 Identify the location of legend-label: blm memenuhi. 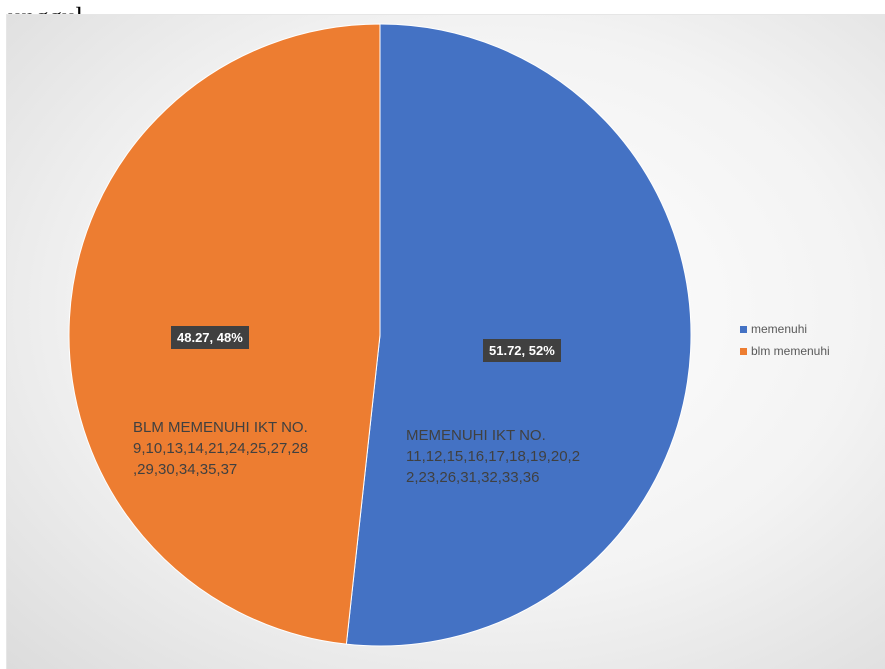
(790, 351).